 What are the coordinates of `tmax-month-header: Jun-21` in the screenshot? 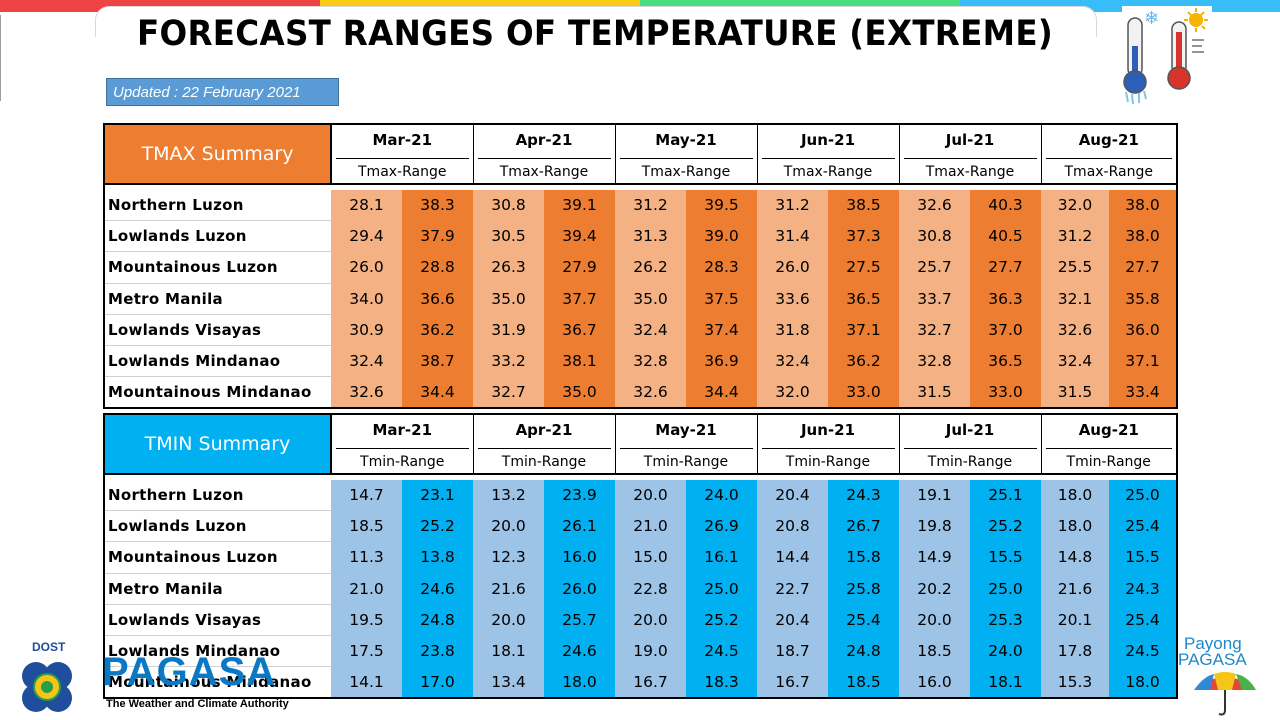 It's located at (828, 139).